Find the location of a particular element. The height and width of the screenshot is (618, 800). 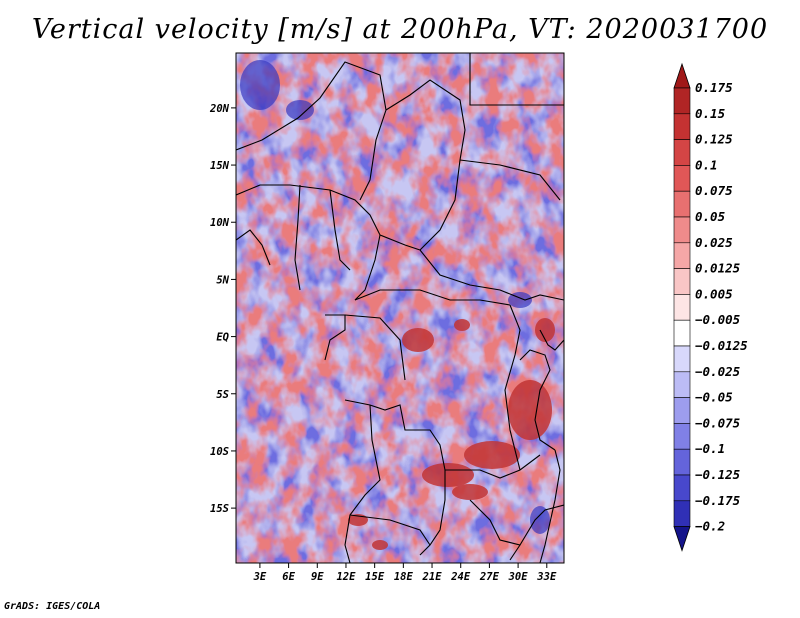

colorbar-level-label: 0.05 is located at coordinates (710, 216).